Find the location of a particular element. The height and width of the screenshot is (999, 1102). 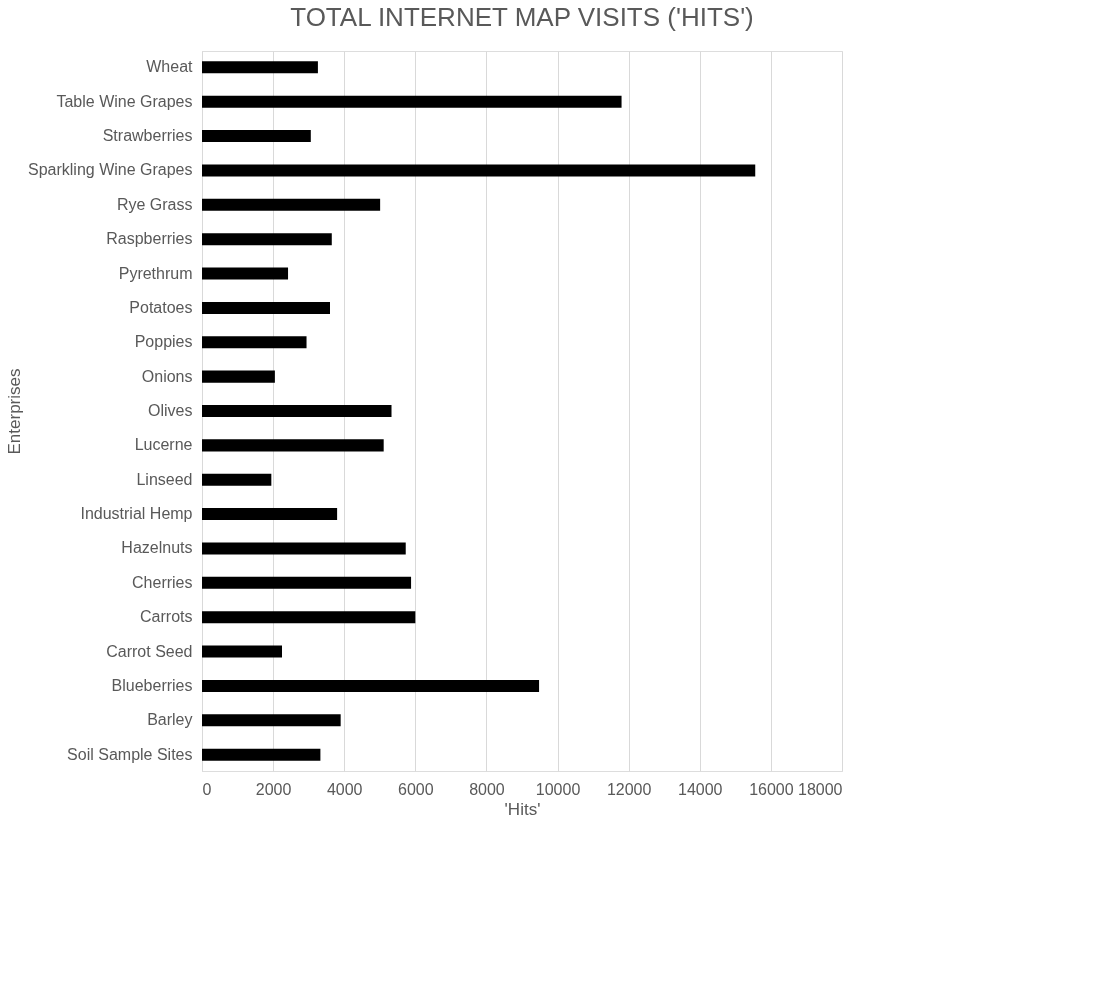

y-tick-label: Hazelnuts is located at coordinates (157, 548).